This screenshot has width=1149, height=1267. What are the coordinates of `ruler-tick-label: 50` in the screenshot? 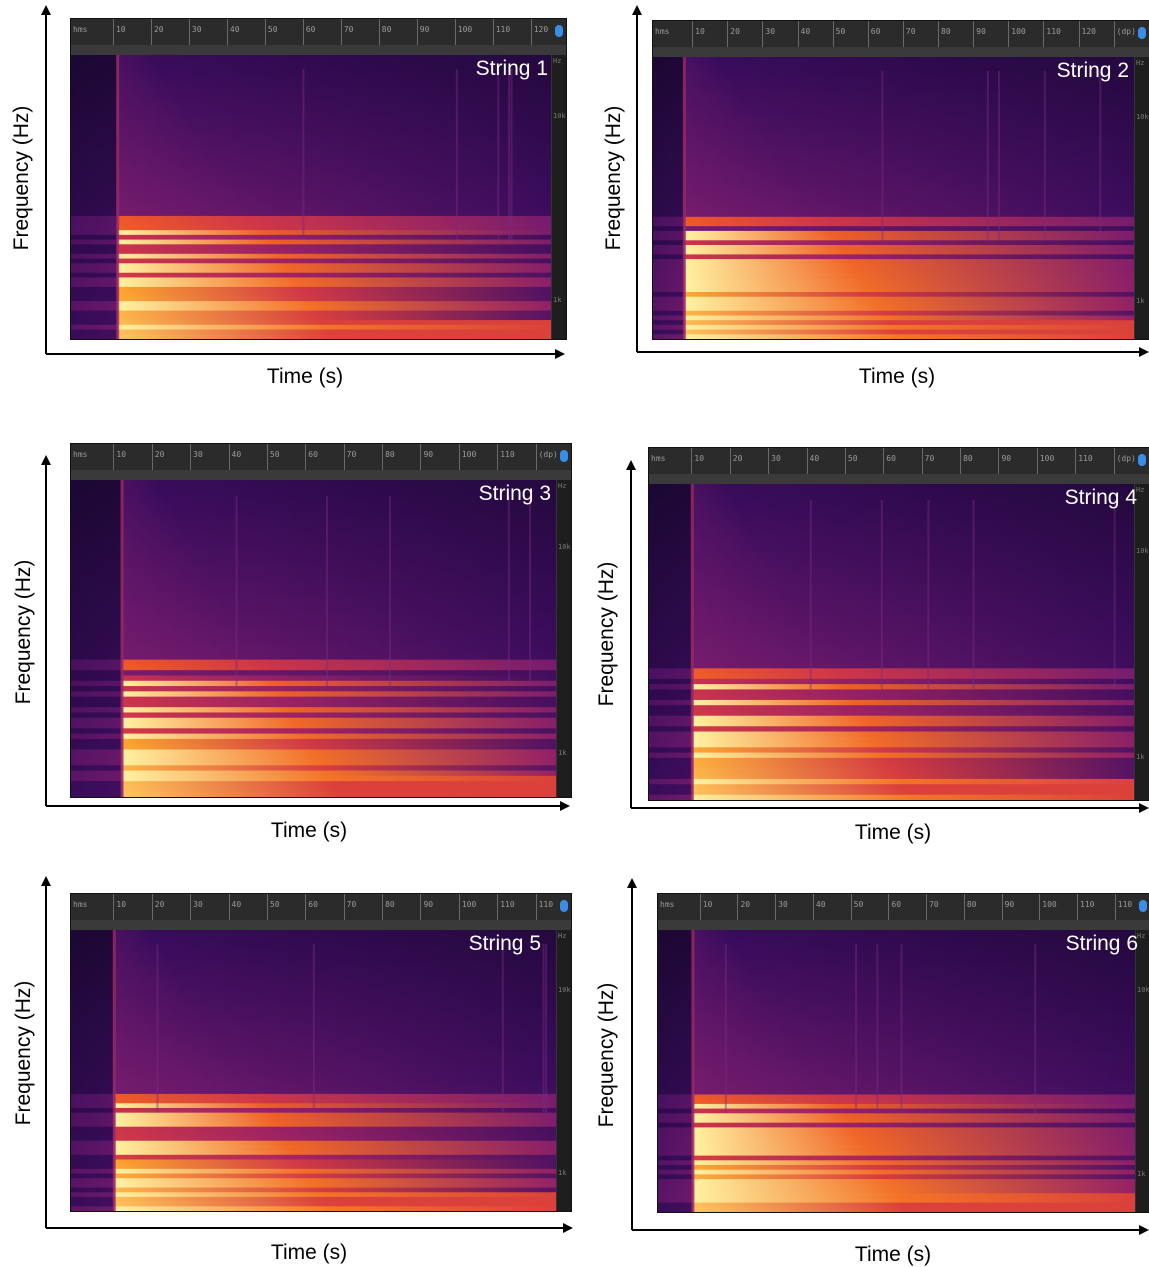 It's located at (851, 461).